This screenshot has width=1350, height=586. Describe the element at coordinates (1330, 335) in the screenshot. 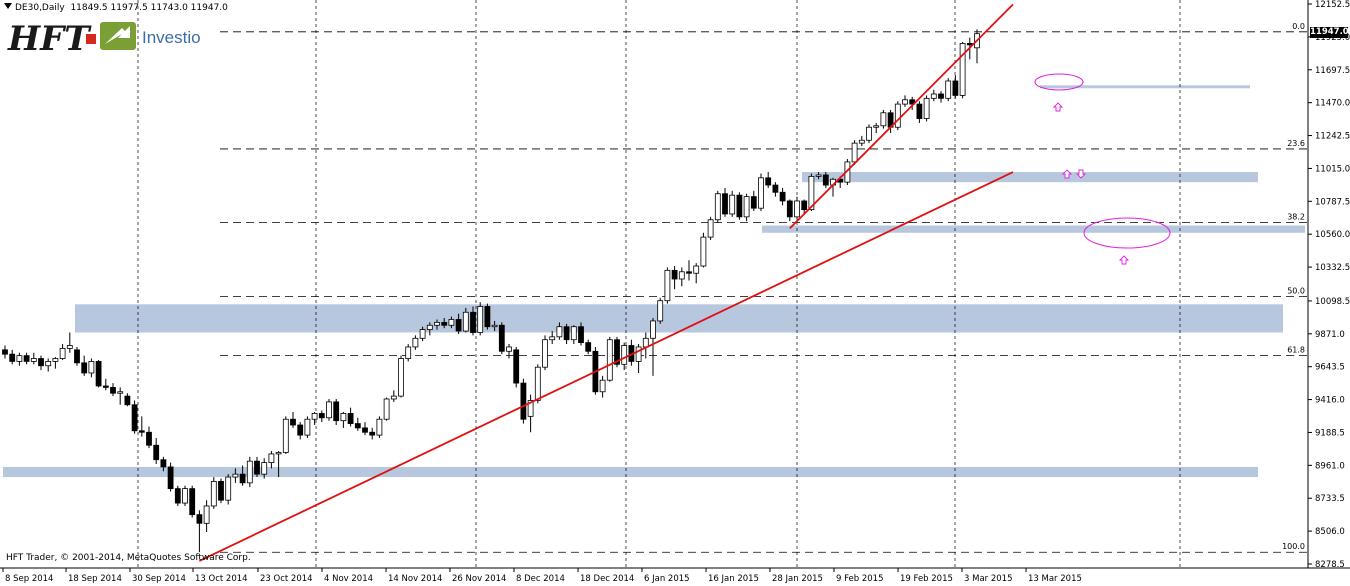

I see `y-tick-label: 9871.0` at that location.